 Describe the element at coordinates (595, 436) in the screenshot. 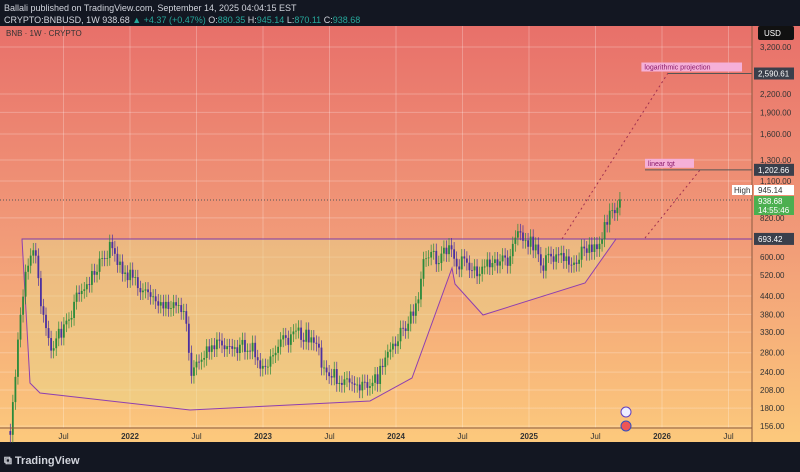

I see `x-tick-label: Jul` at that location.